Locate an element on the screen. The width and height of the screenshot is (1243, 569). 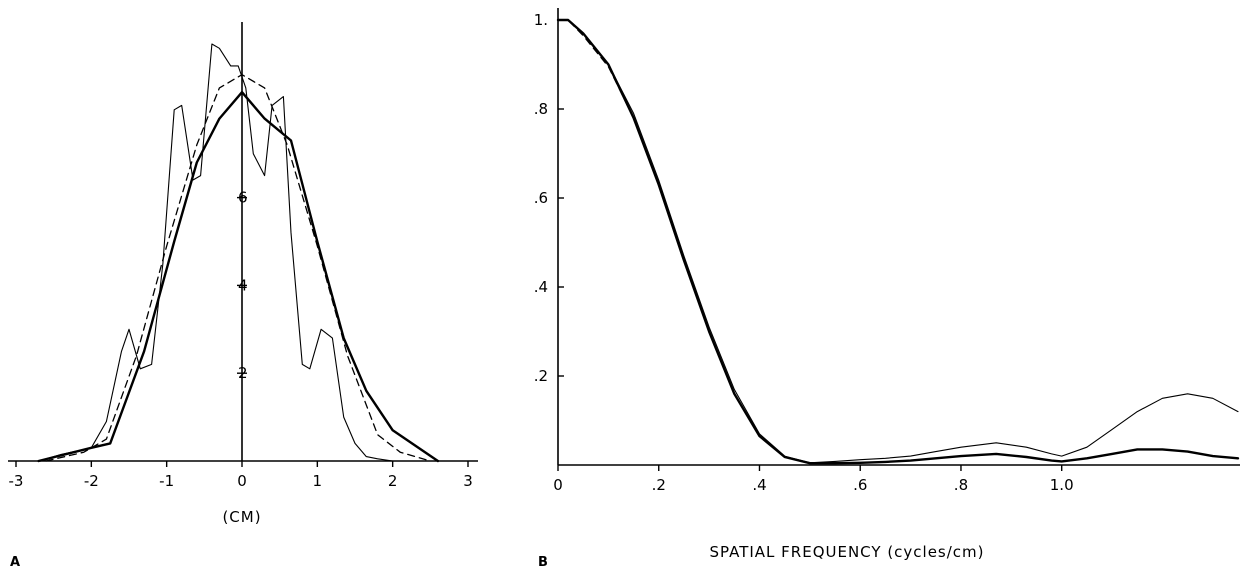
panel-b-x-tick-label: .8 is located at coordinates (961, 485).